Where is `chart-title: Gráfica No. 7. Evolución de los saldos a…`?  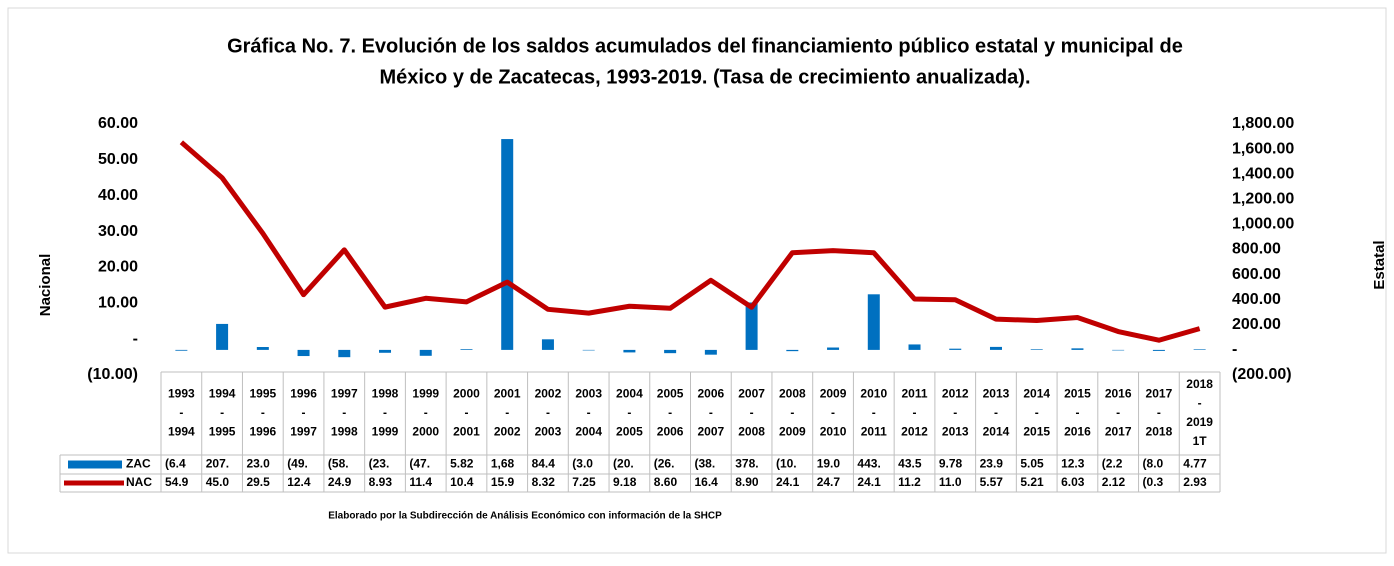
chart-title: Gráfica No. 7. Evolución de los saldos a… is located at coordinates (705, 46).